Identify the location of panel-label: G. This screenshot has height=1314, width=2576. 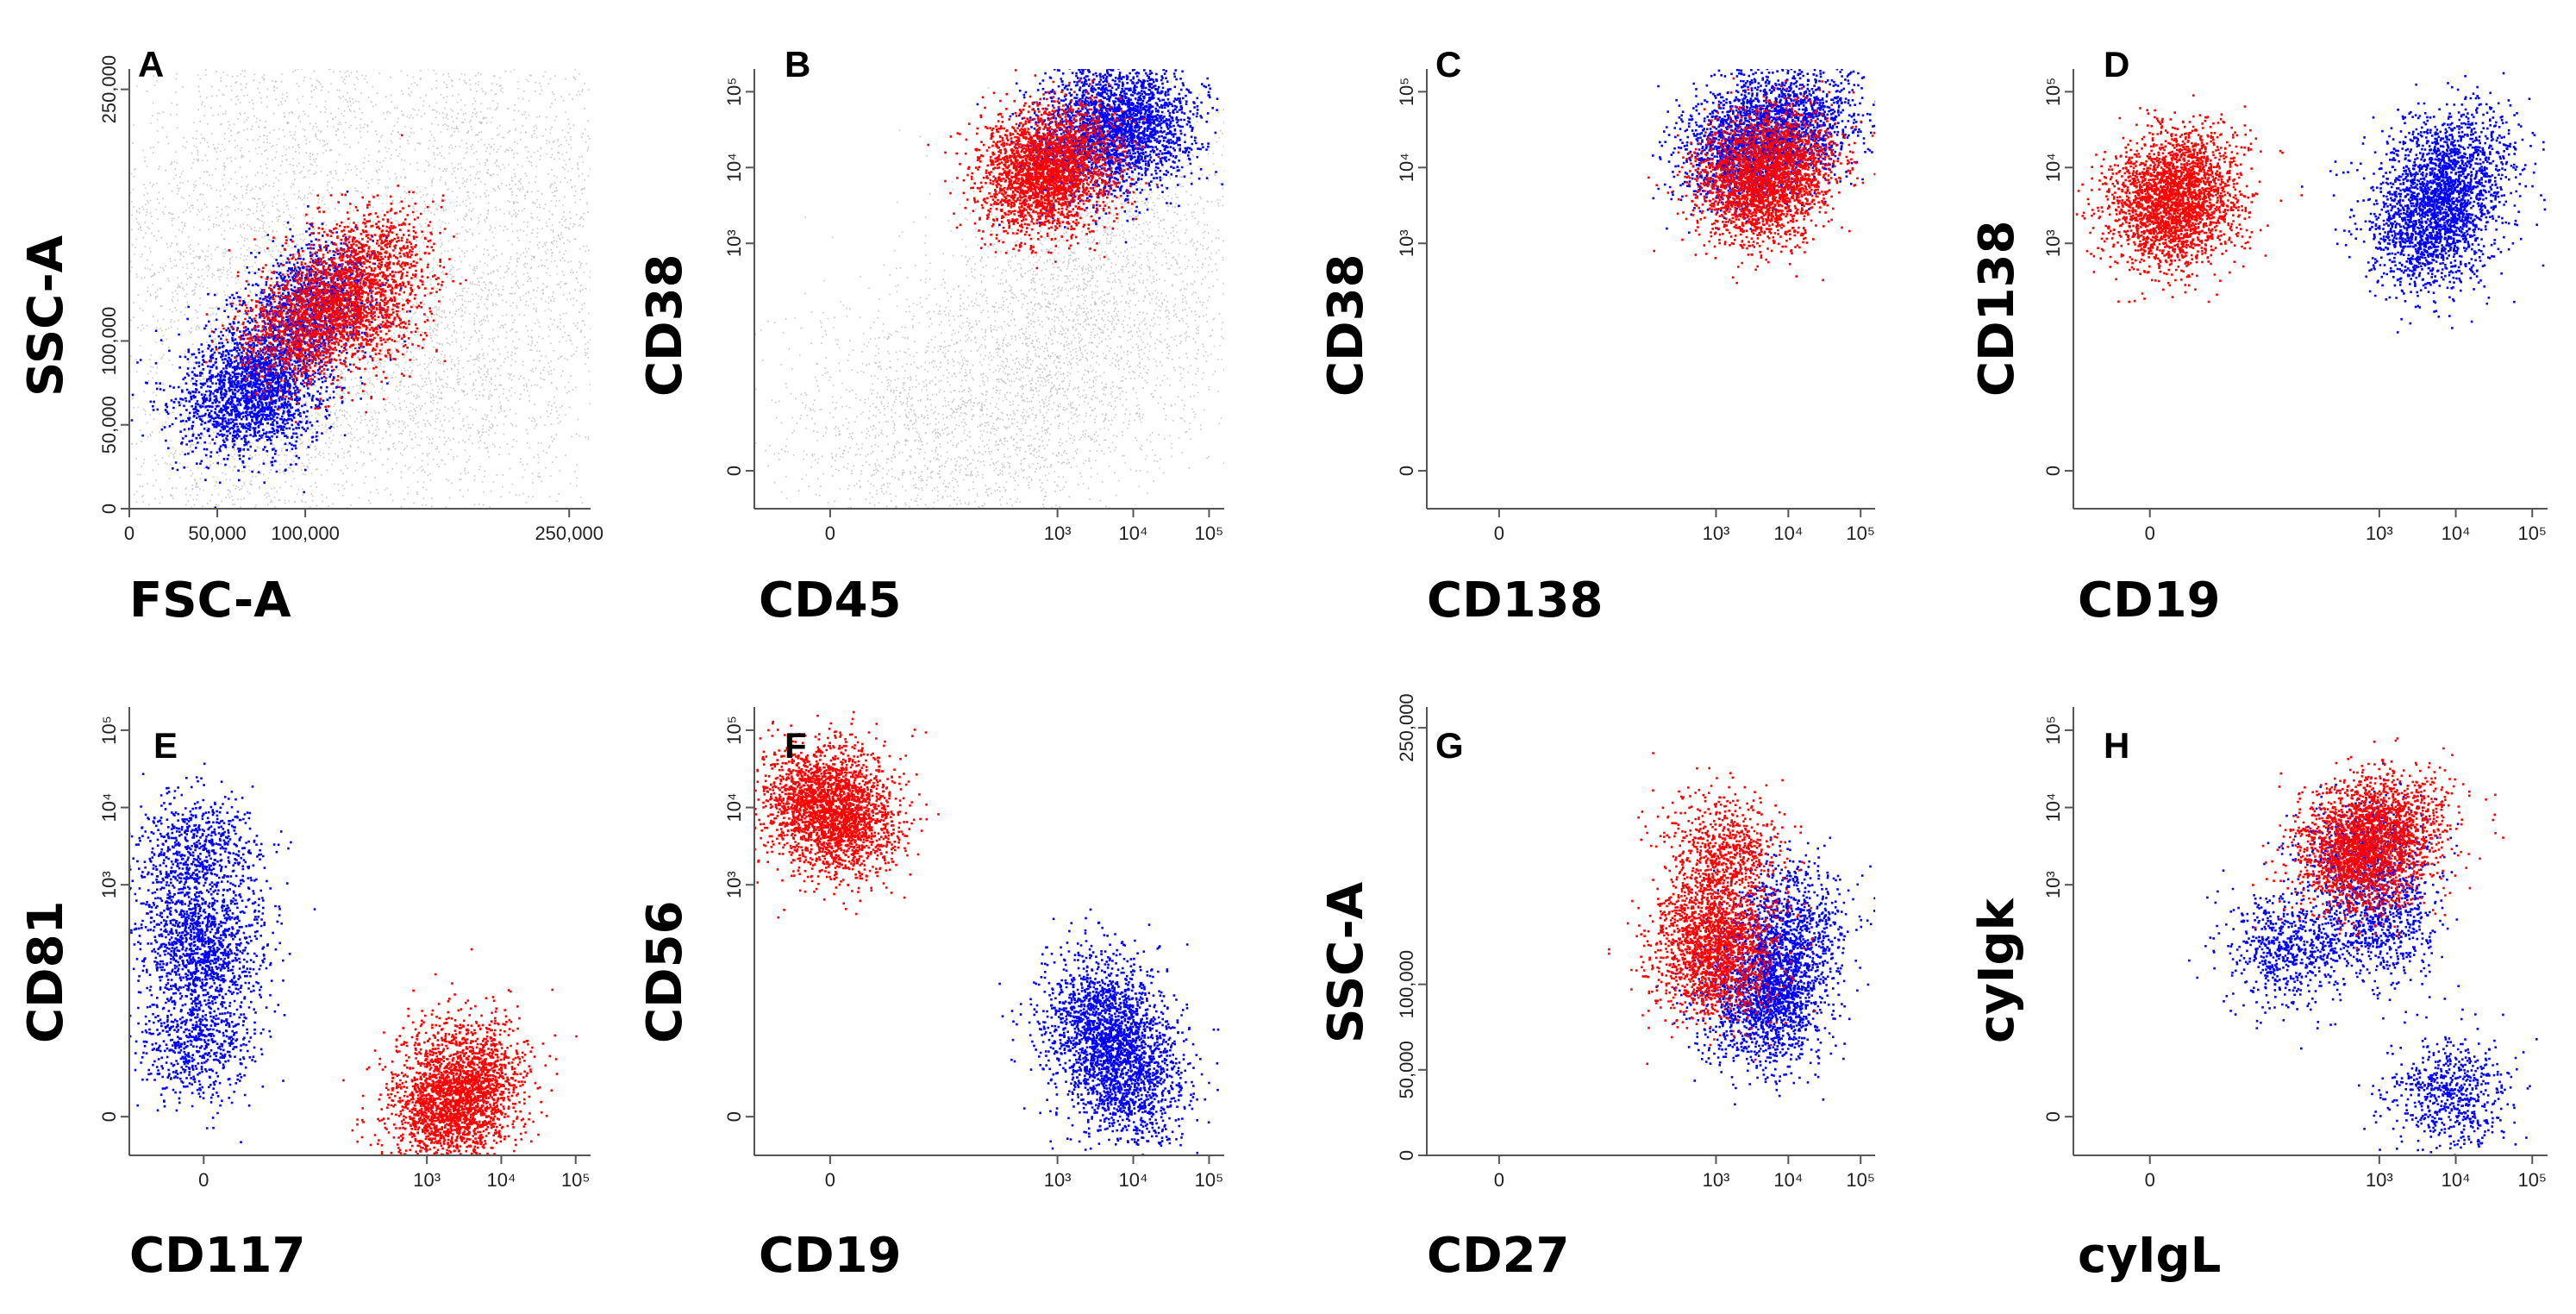
(1450, 746).